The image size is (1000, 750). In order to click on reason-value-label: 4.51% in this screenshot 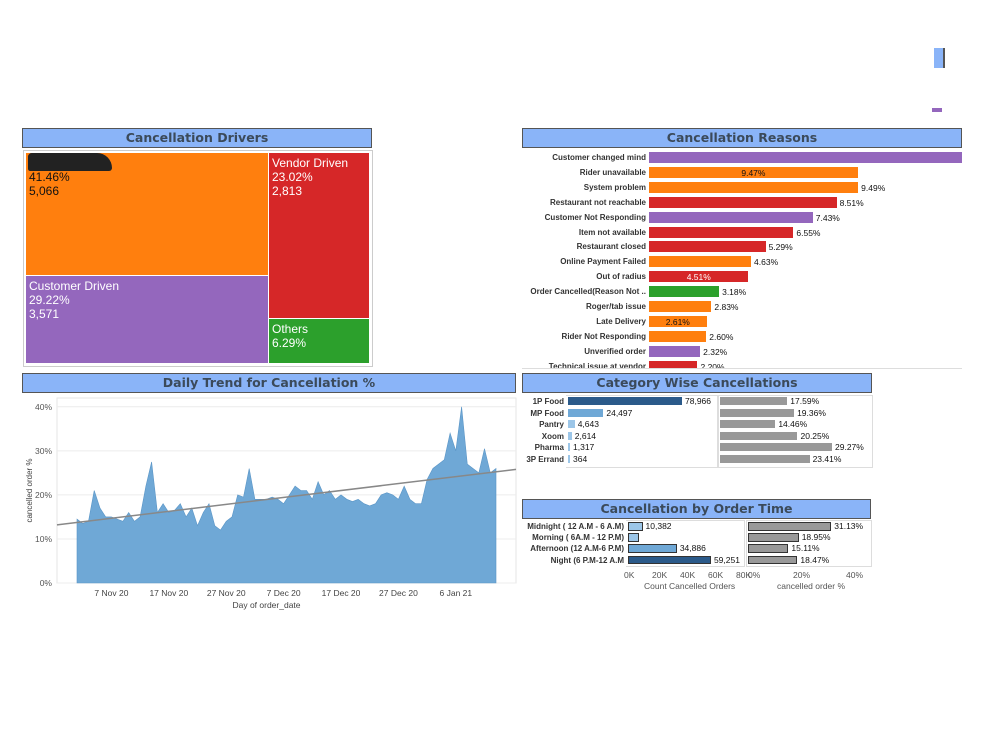, I will do `click(698, 277)`.